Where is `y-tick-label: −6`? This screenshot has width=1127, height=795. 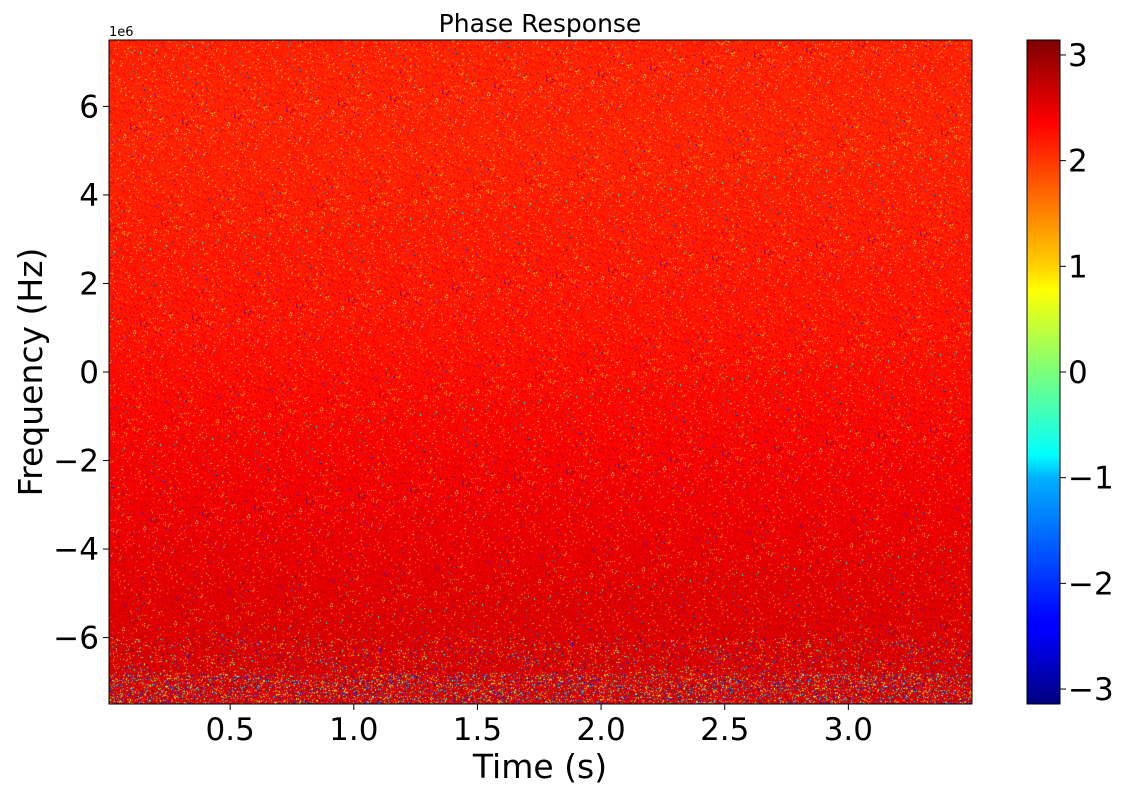 y-tick-label: −6 is located at coordinates (76, 639).